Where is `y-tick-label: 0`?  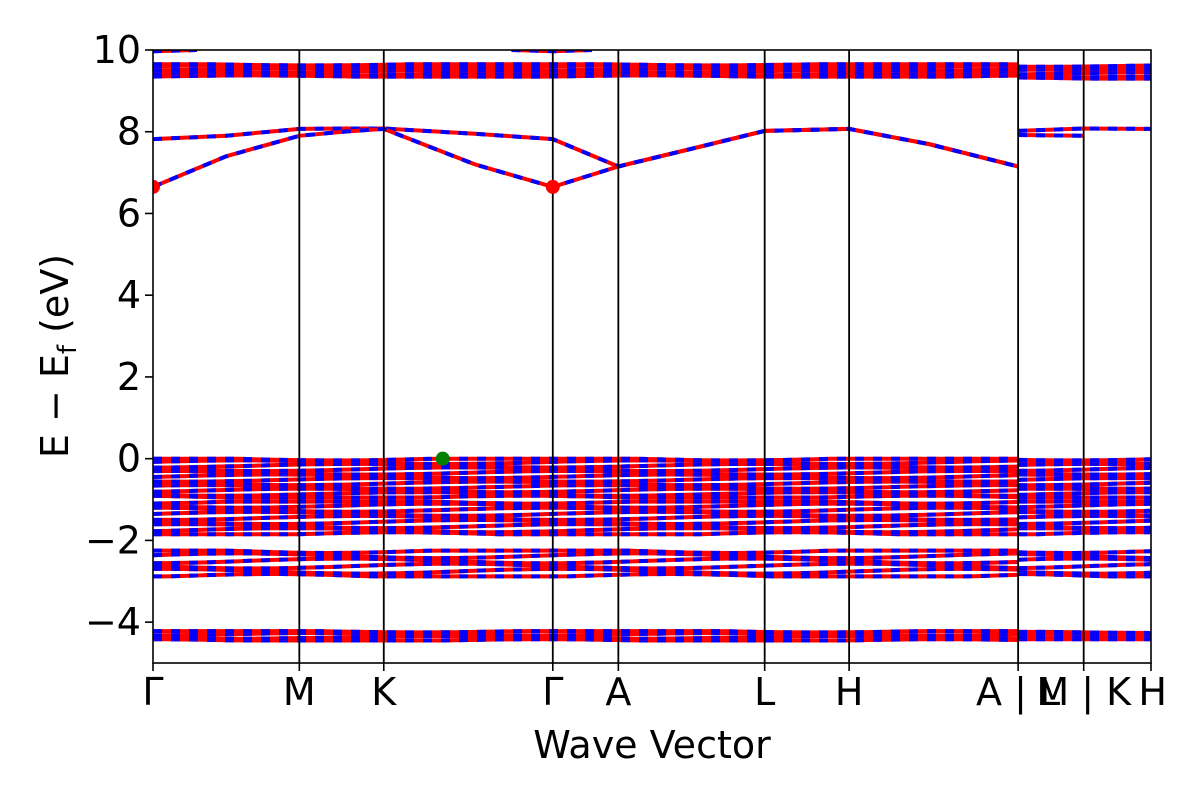
y-tick-label: 0 is located at coordinates (129, 459).